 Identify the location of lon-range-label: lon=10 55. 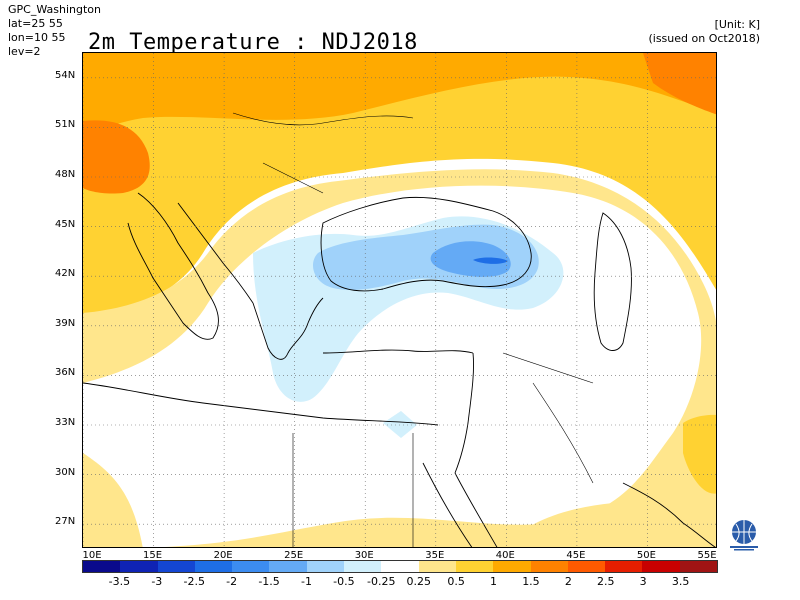
(37, 37).